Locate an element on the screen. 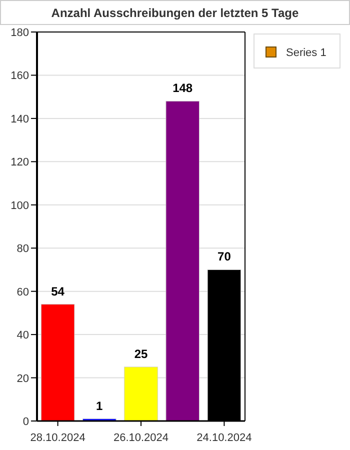  y-tick-label: 120 is located at coordinates (19, 162).